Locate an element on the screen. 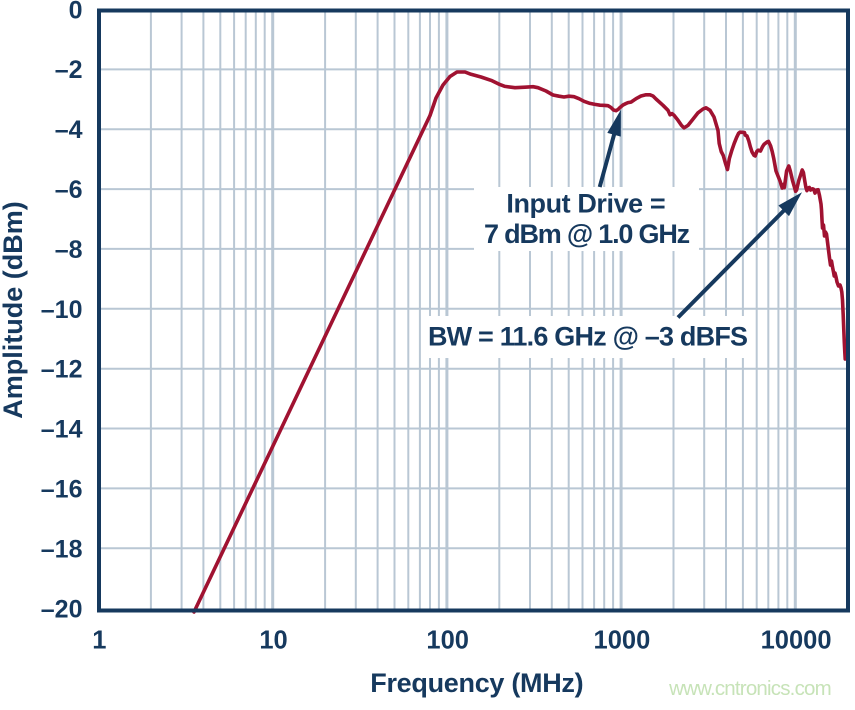 The height and width of the screenshot is (710, 855). svg-text: 10 is located at coordinates (273, 641).